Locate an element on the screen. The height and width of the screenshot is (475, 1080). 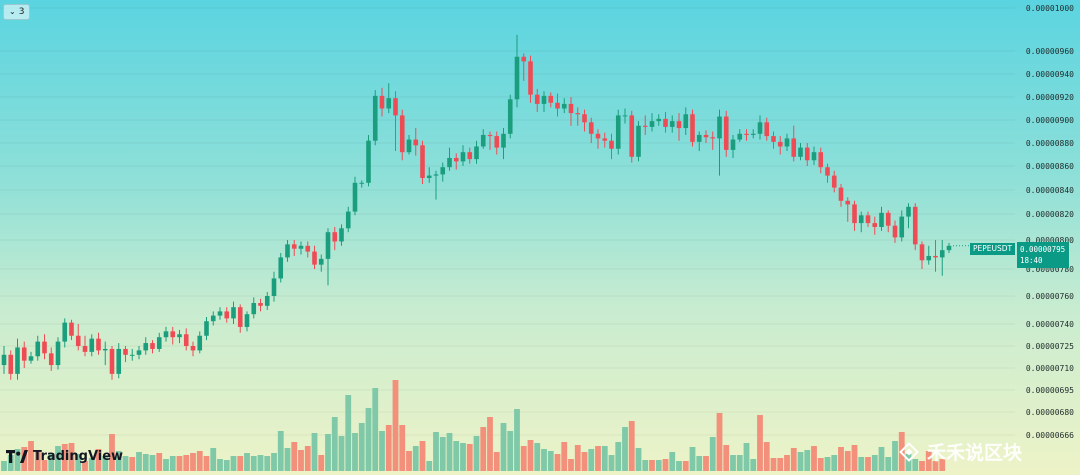
price-tick-label: 0.00000920 is located at coordinates (1050, 97).